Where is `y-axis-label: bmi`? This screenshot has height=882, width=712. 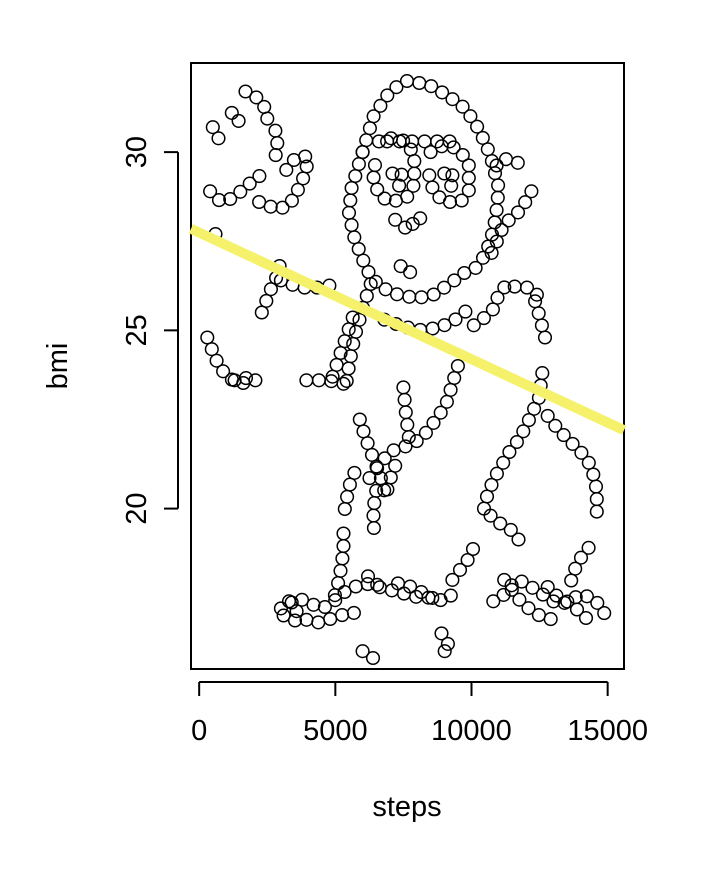
y-axis-label: bmi is located at coordinates (58, 366).